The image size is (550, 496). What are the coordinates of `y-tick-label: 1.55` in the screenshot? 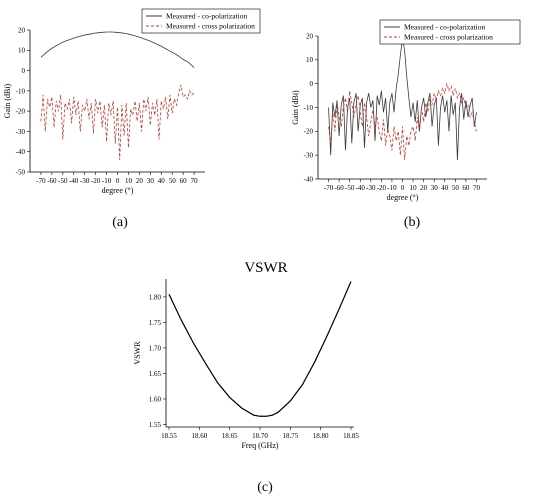 It's located at (155, 425).